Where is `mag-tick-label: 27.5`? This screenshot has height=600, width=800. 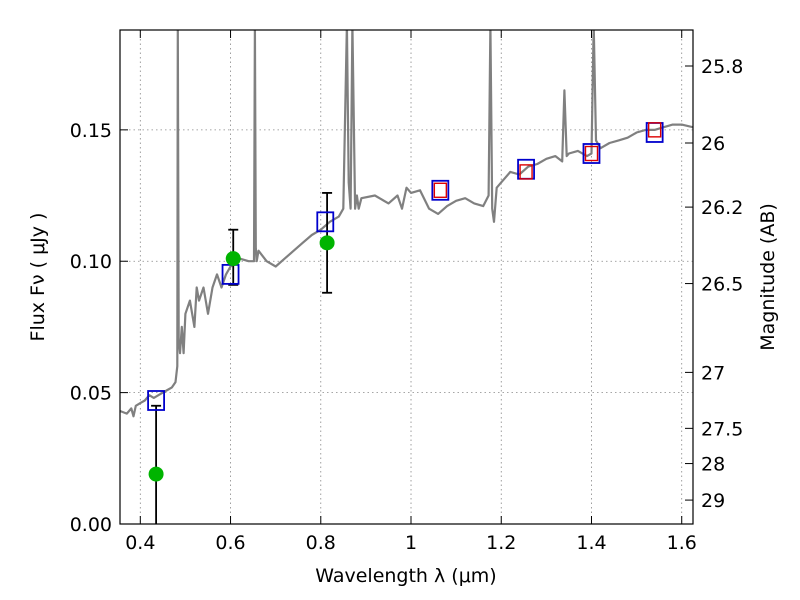
mag-tick-label: 27.5 is located at coordinates (722, 429).